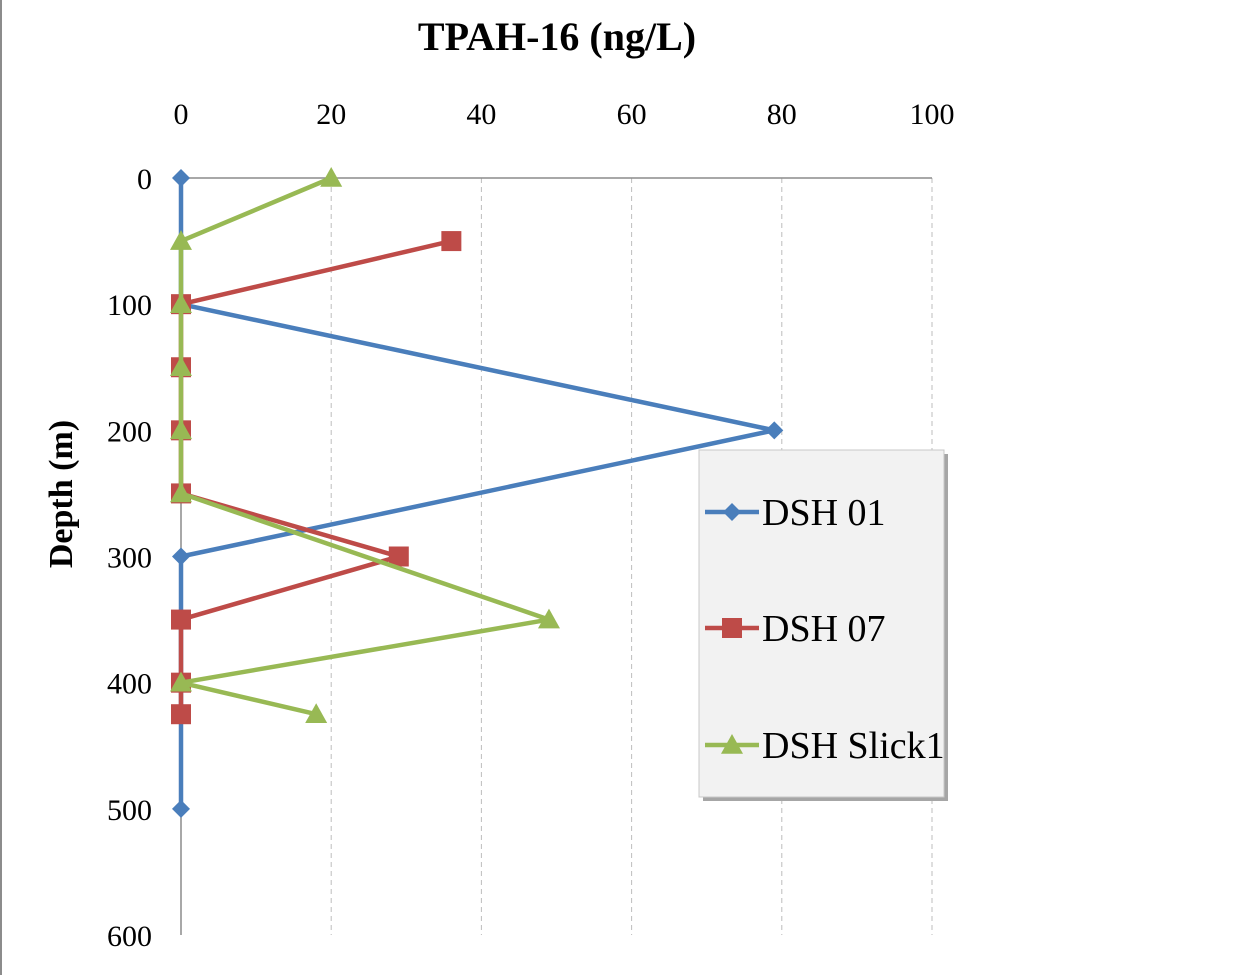 This screenshot has width=1257, height=975. Describe the element at coordinates (732, 744) in the screenshot. I see `legend-marker-dsh-slick1` at that location.